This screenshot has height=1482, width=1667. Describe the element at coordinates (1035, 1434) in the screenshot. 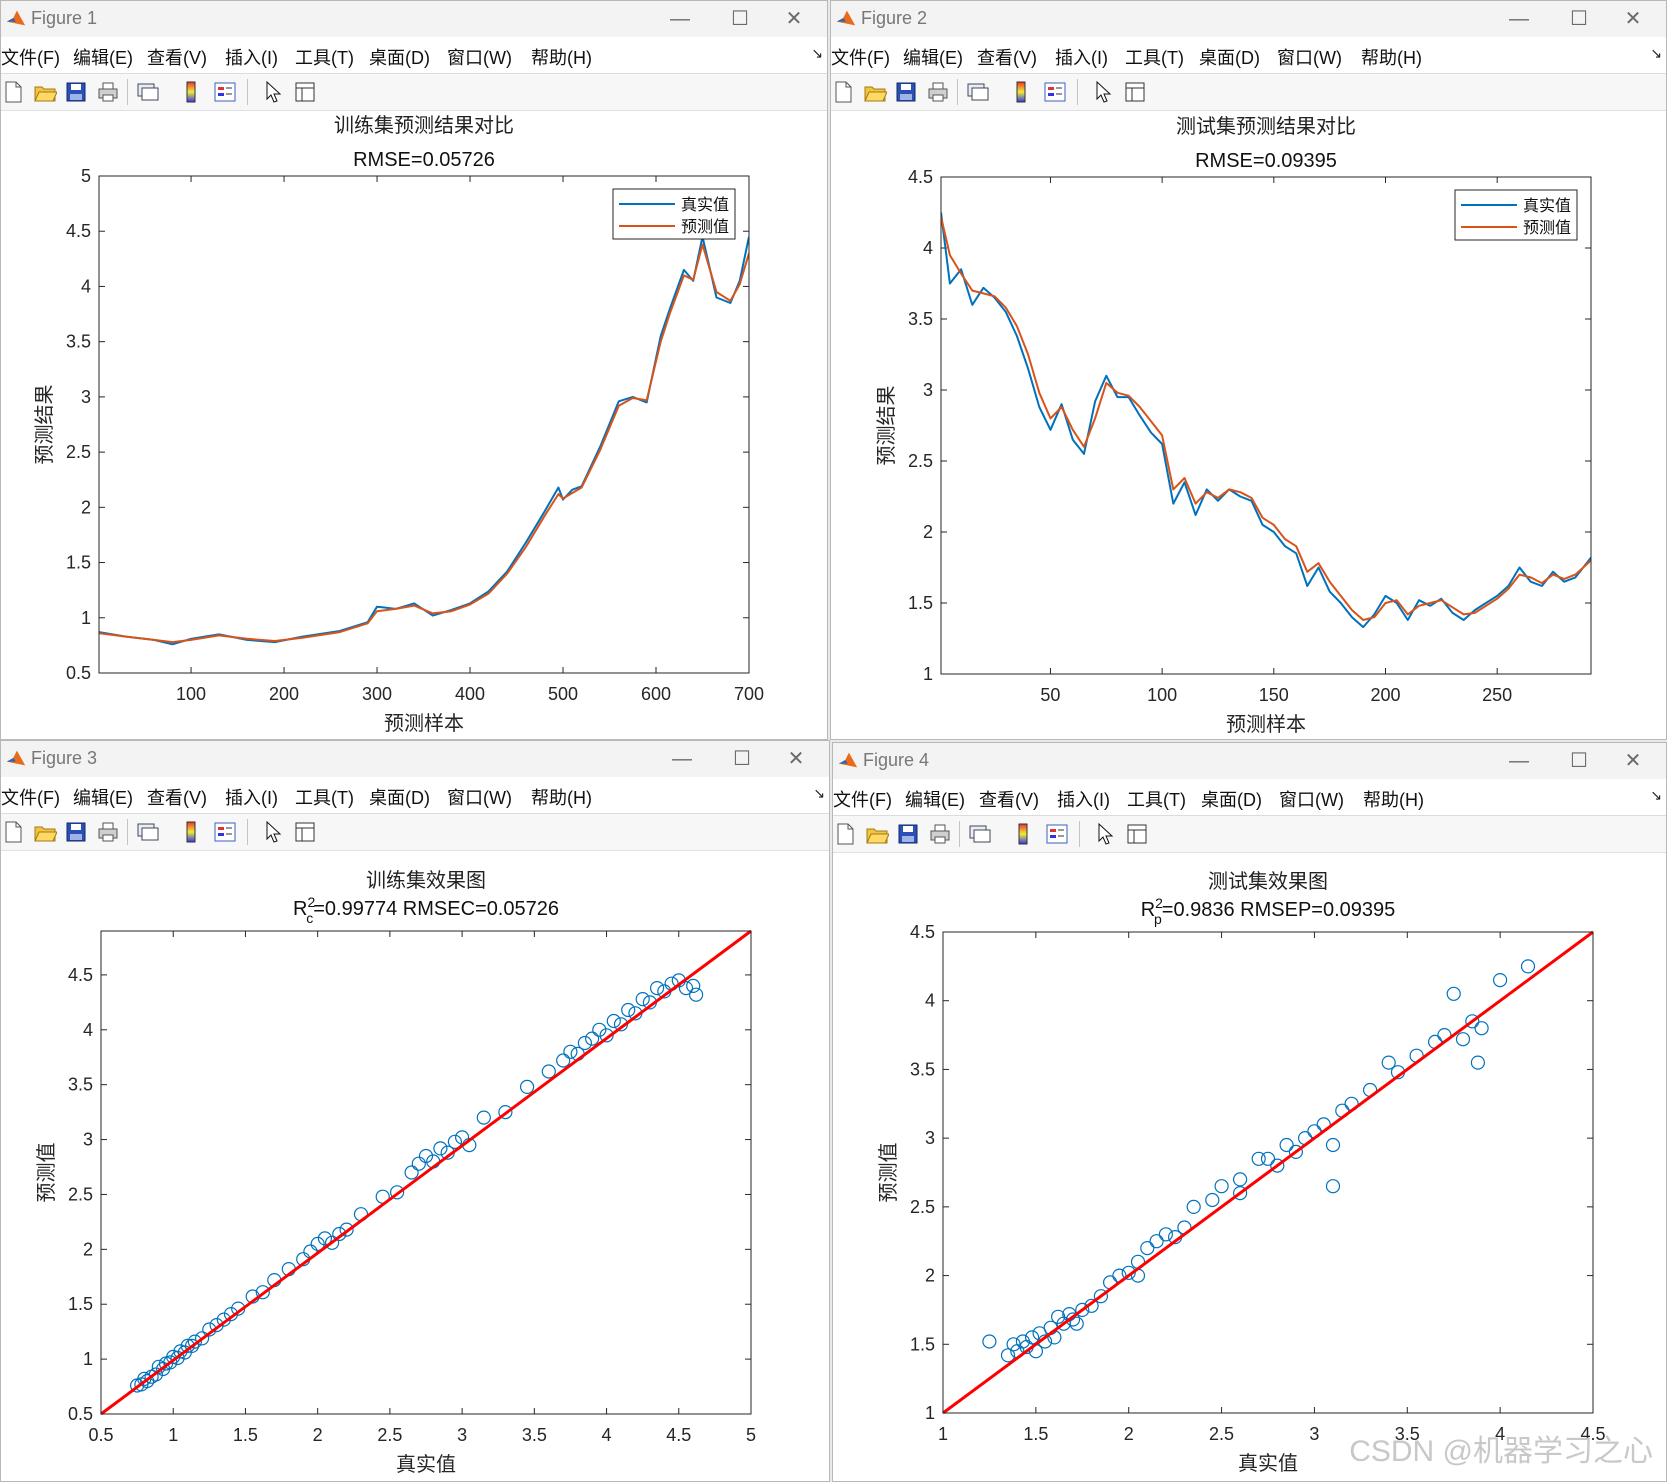

I see `x-tick-label: 1.5` at that location.